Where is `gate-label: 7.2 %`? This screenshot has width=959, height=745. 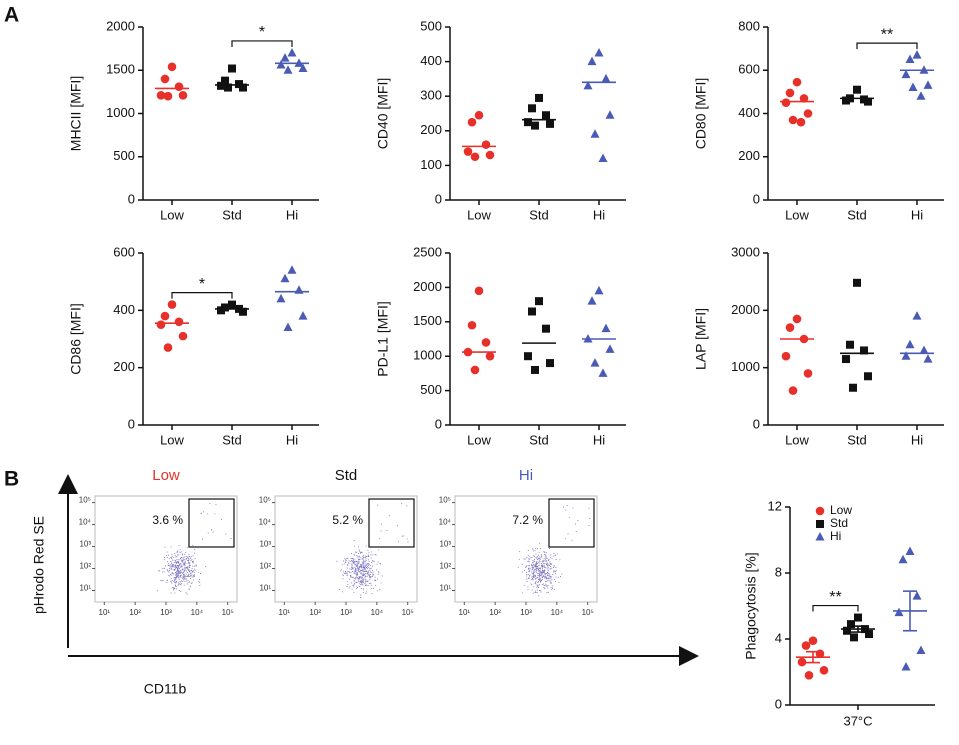
gate-label: 7.2 % is located at coordinates (527, 520).